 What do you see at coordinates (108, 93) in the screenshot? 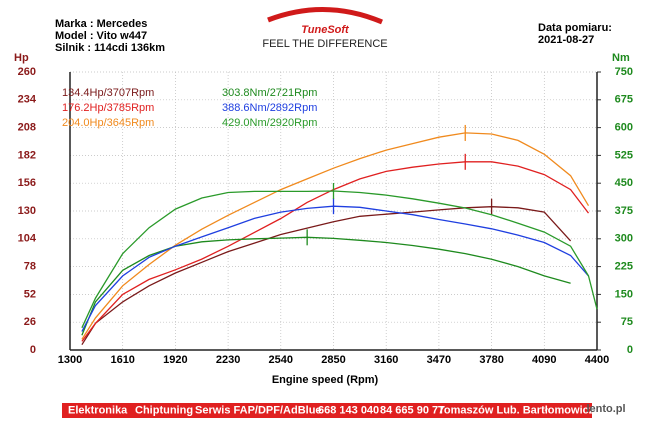
I see `legend-entry: 134.4Hp/3707Rpm` at bounding box center [108, 93].